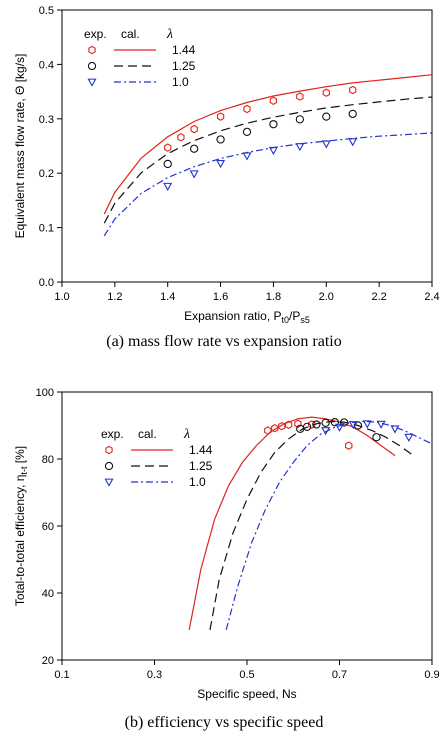 Image resolution: width=448 pixels, height=745 pixels. What do you see at coordinates (294, 316) in the screenshot?
I see `x-axis-label-mid: /P` at bounding box center [294, 316].